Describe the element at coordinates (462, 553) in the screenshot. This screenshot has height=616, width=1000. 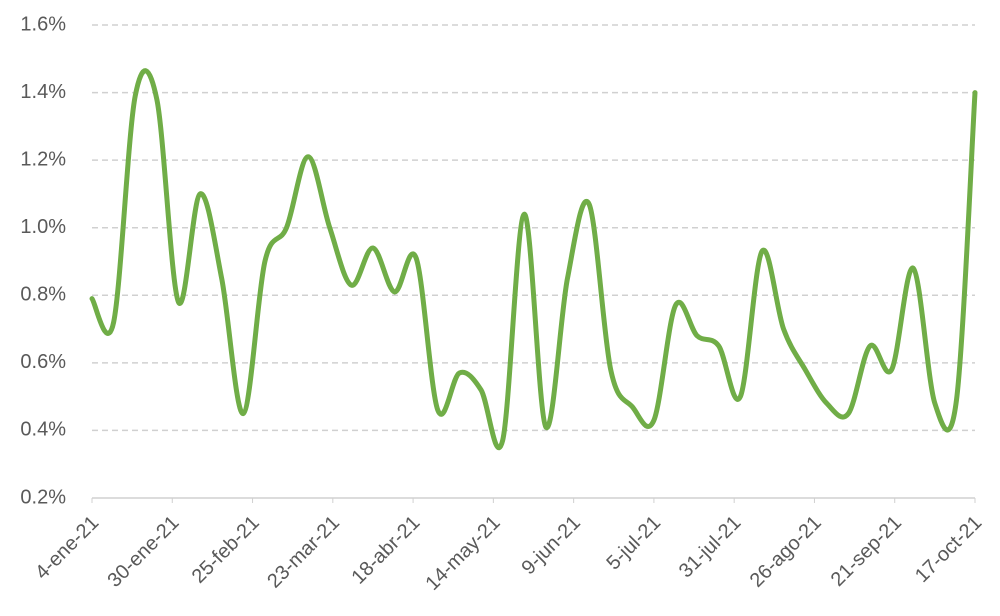
I see `x-tick-label: 14-may-21` at that location.